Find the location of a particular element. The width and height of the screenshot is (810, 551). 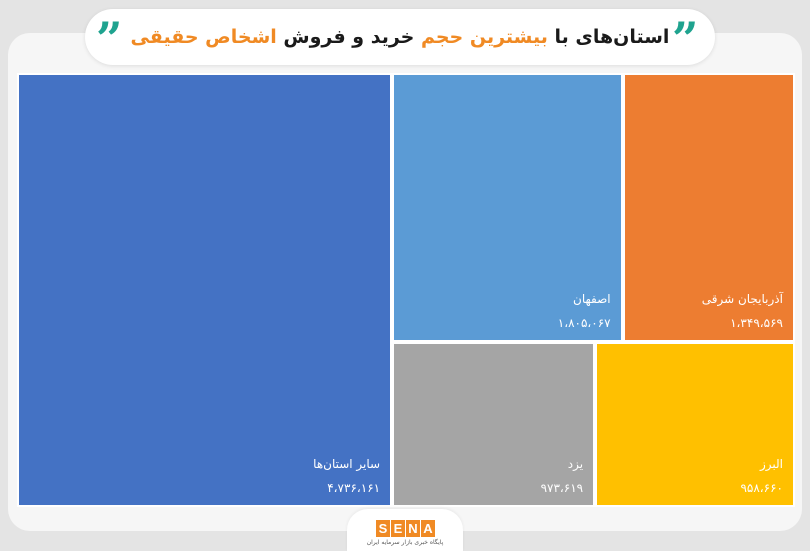

quote-close-icon: ” is located at coordinates (109, 39).